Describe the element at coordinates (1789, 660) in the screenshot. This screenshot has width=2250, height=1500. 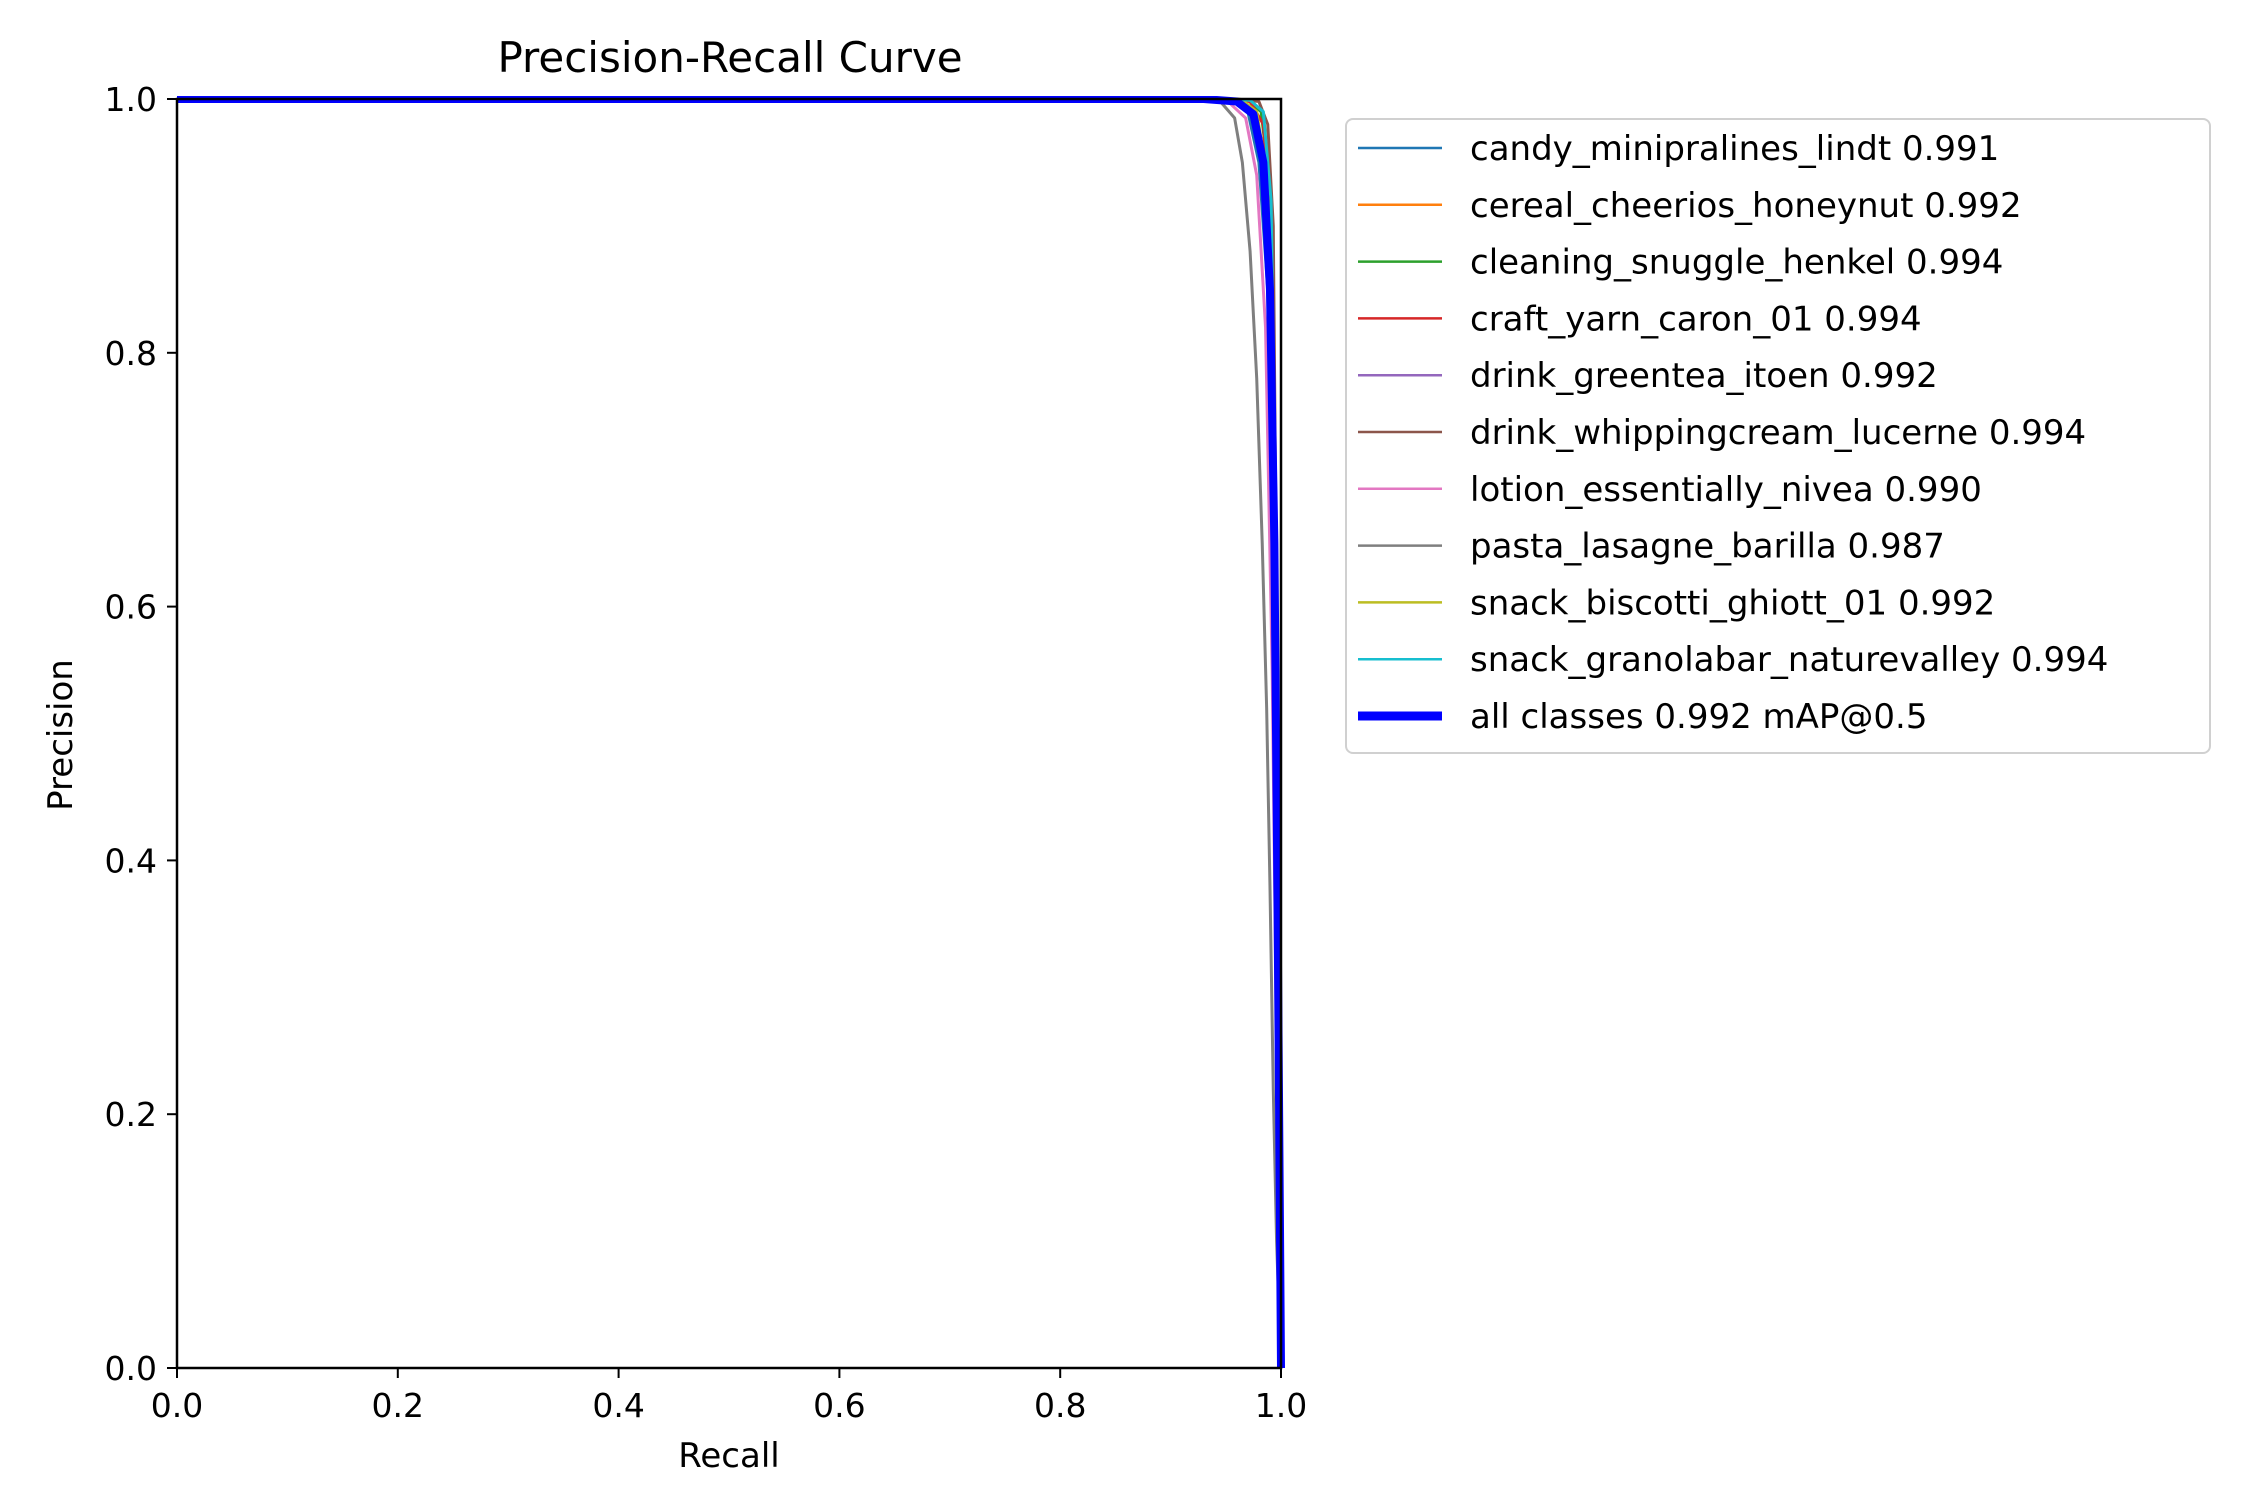
I see `legend-label: snack_granolabar_naturevalley 0.994` at that location.